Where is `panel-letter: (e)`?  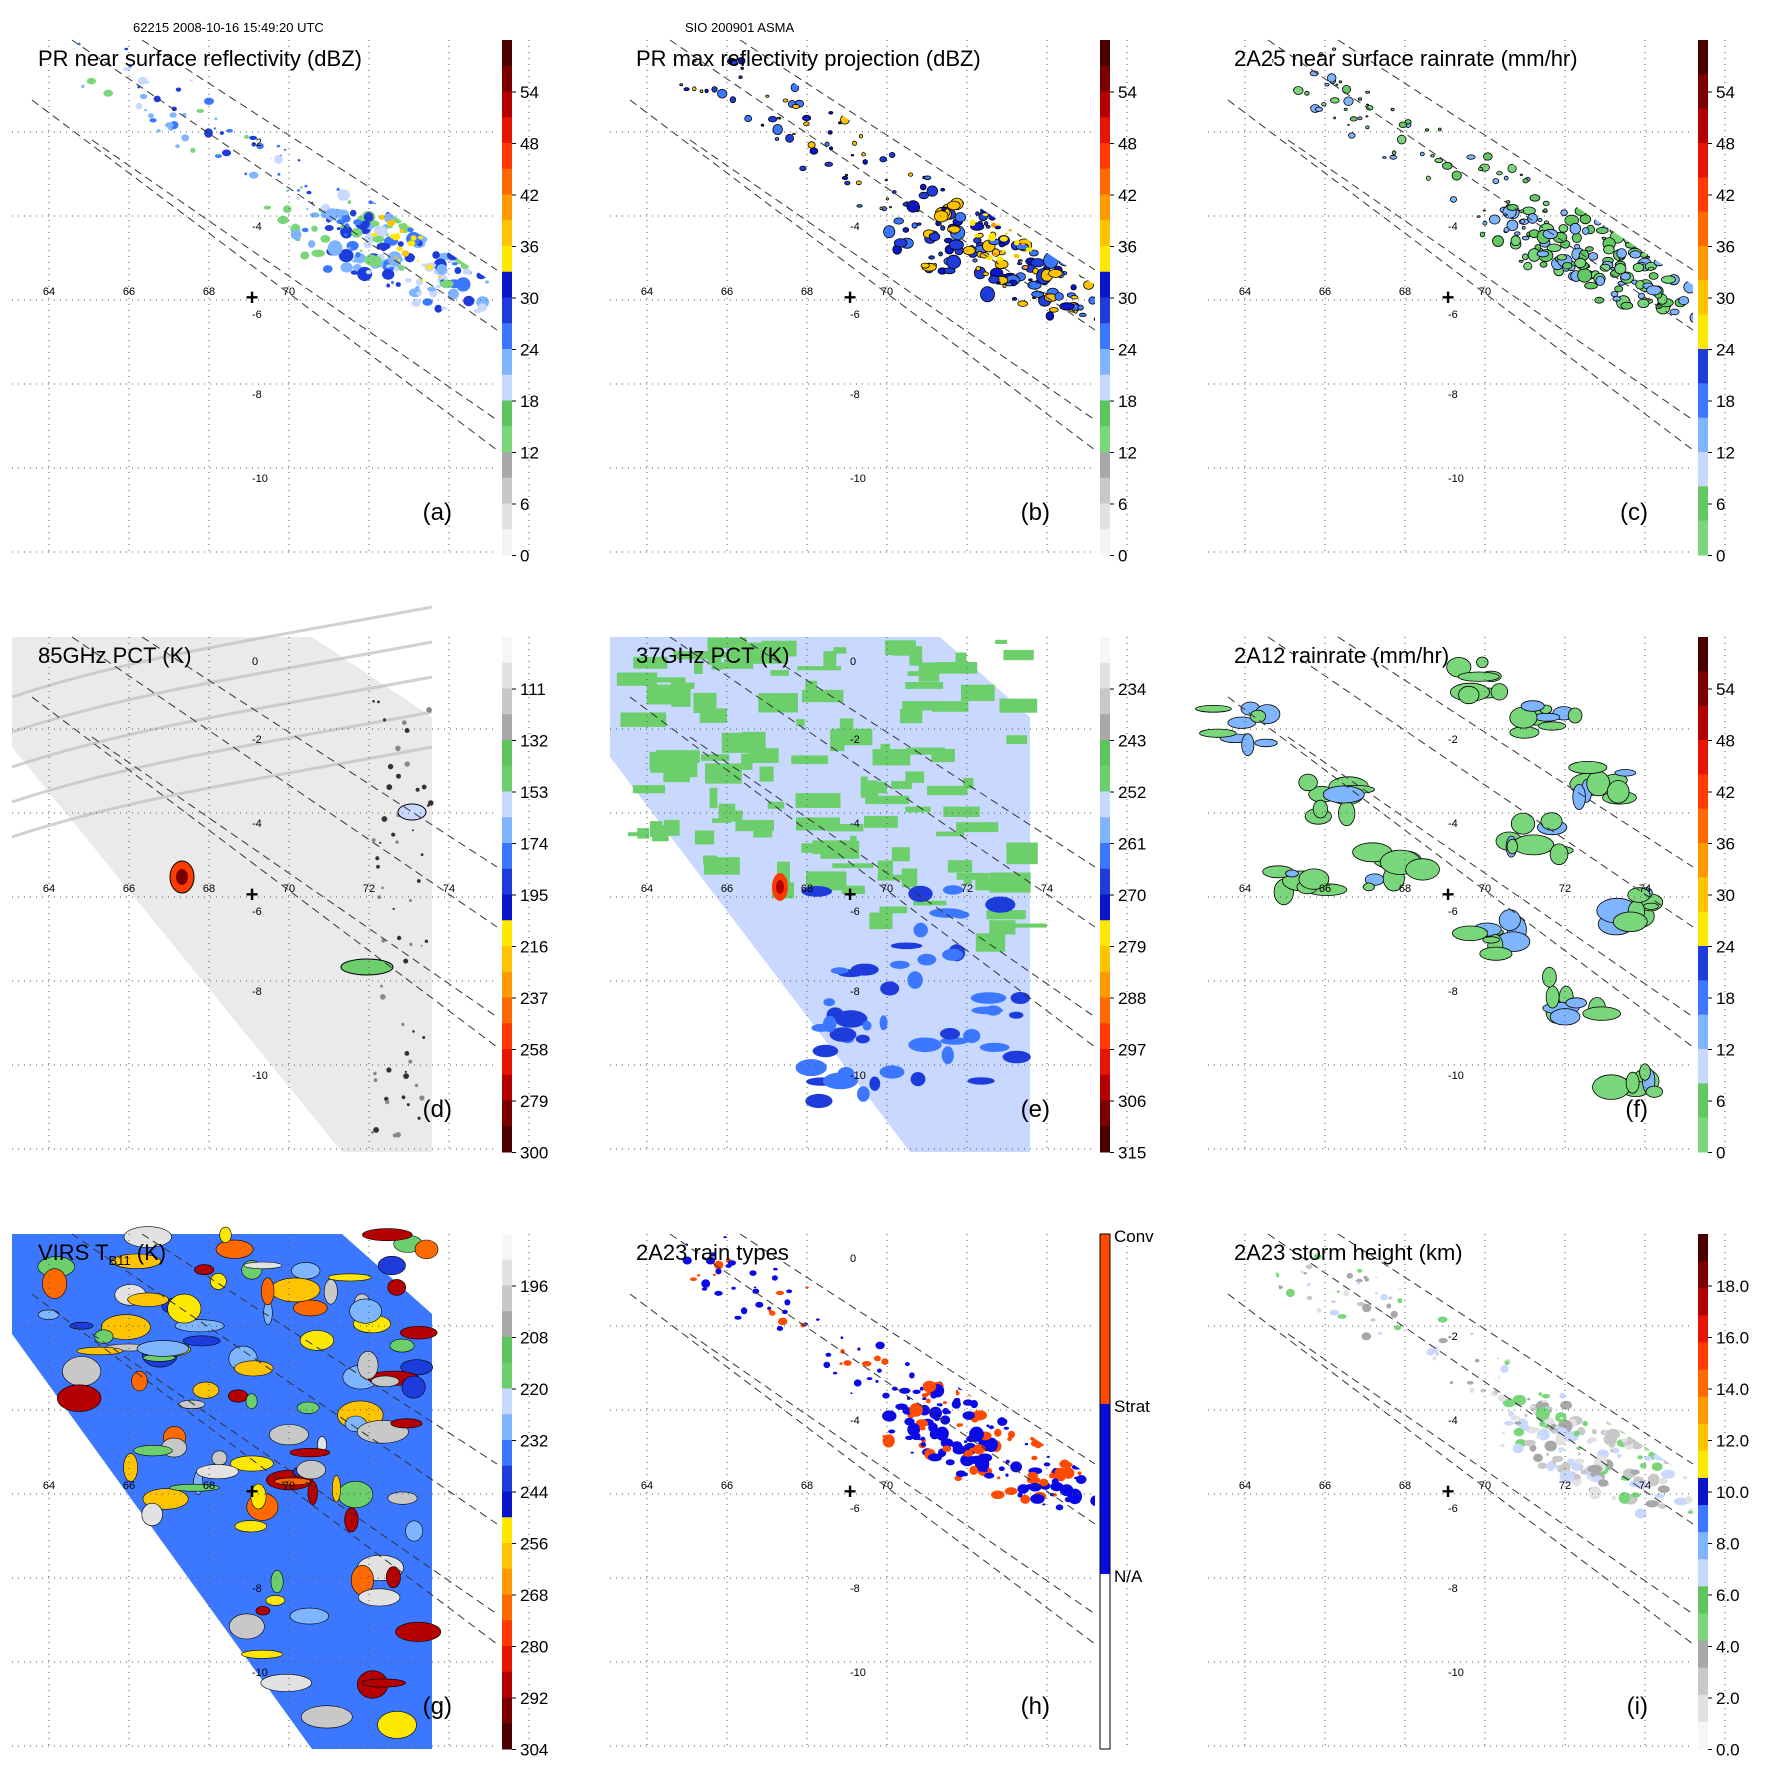 panel-letter: (e) is located at coordinates (1035, 1109).